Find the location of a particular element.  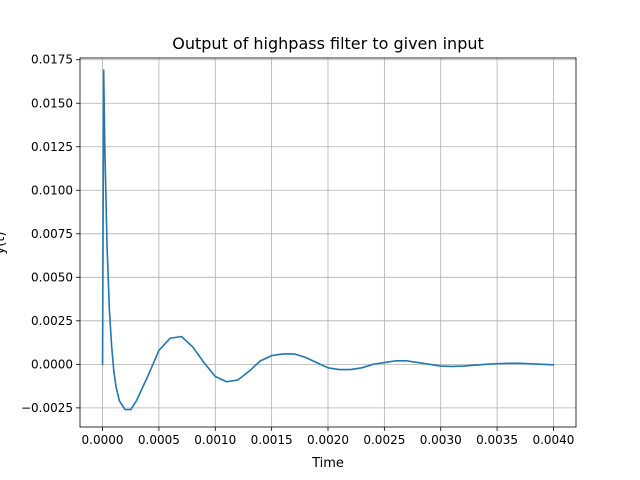

x-tick-label: 0.0040 is located at coordinates (553, 440).